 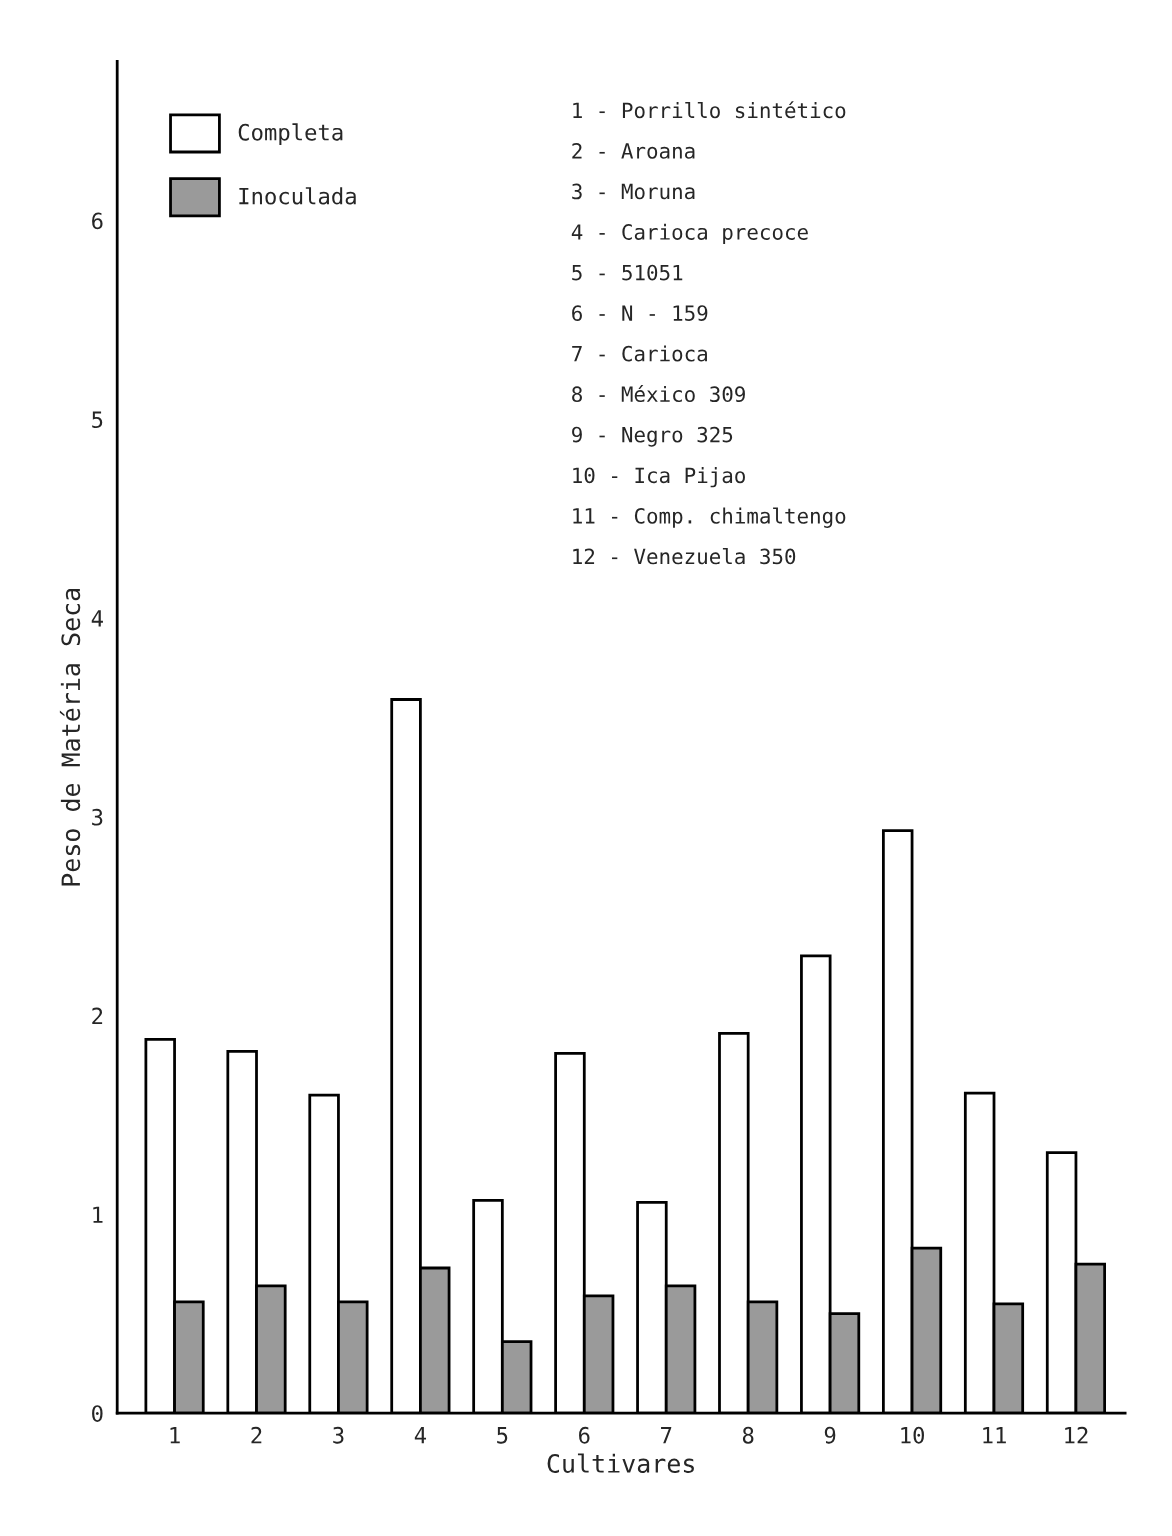 I want to click on x-tick-label: 8, so click(x=748, y=1435).